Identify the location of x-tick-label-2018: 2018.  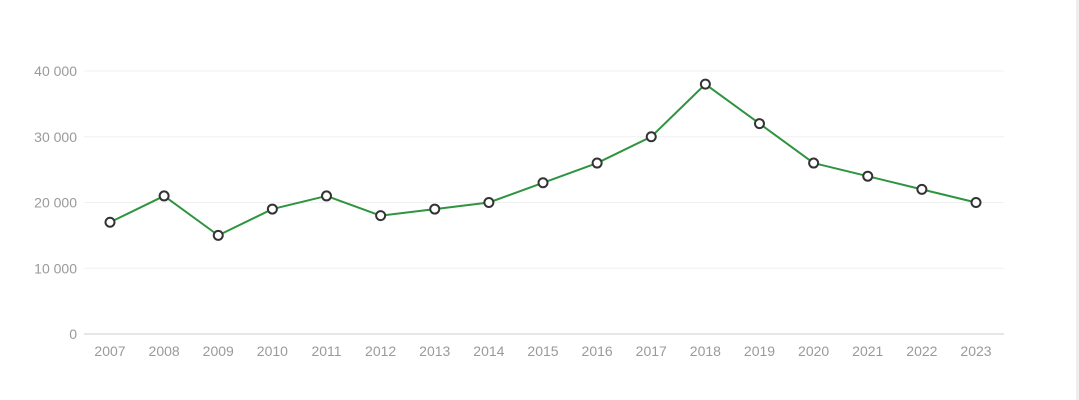
(705, 351).